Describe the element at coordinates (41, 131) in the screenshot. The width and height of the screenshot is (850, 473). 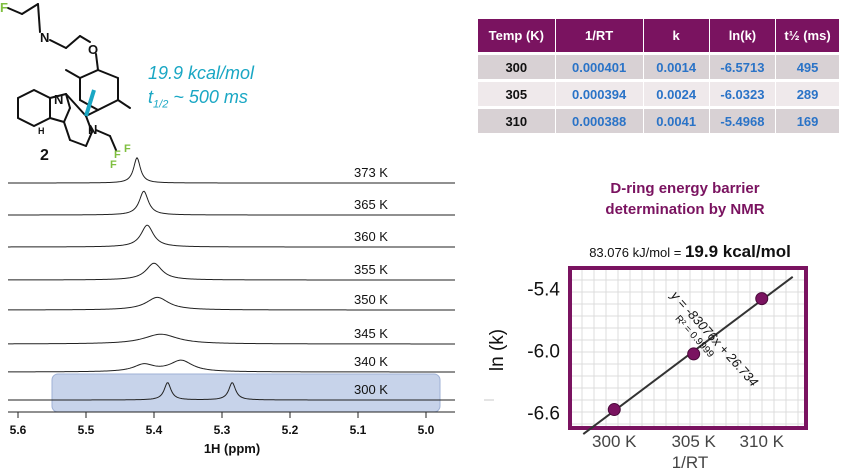
I see `atom-label: H` at that location.